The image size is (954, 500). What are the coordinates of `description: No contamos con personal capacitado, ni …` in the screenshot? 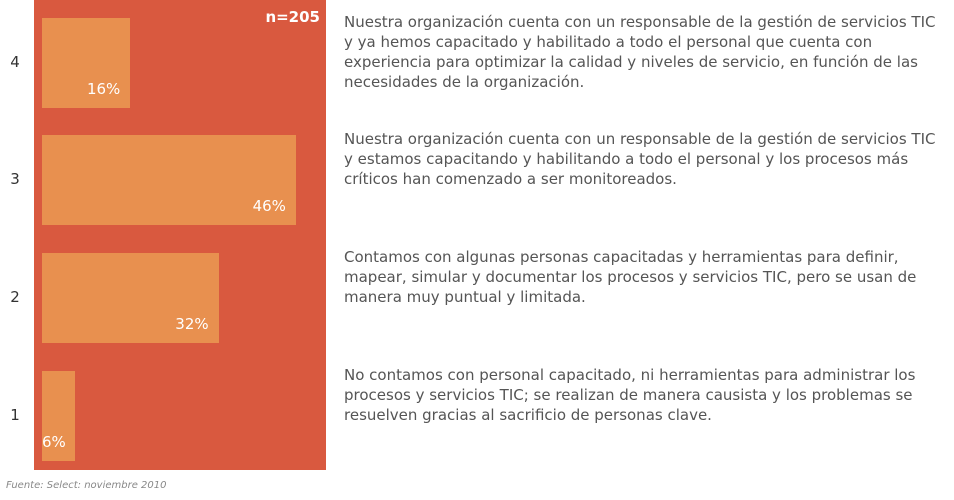 It's located at (630, 395).